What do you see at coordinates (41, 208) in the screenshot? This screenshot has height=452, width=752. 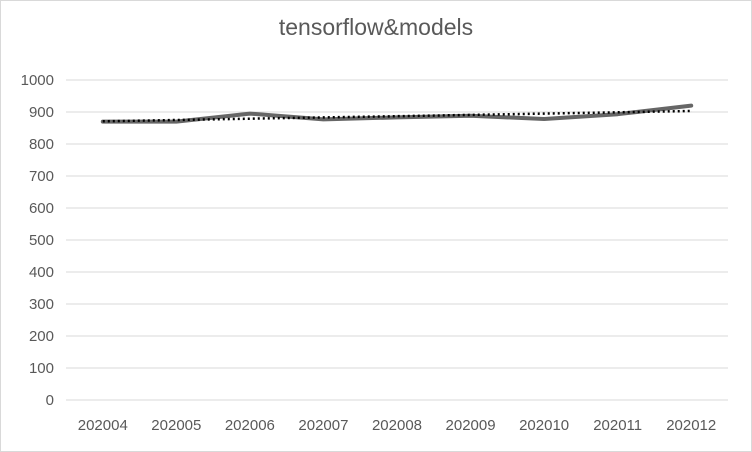 I see `y-tick-label: 600` at bounding box center [41, 208].